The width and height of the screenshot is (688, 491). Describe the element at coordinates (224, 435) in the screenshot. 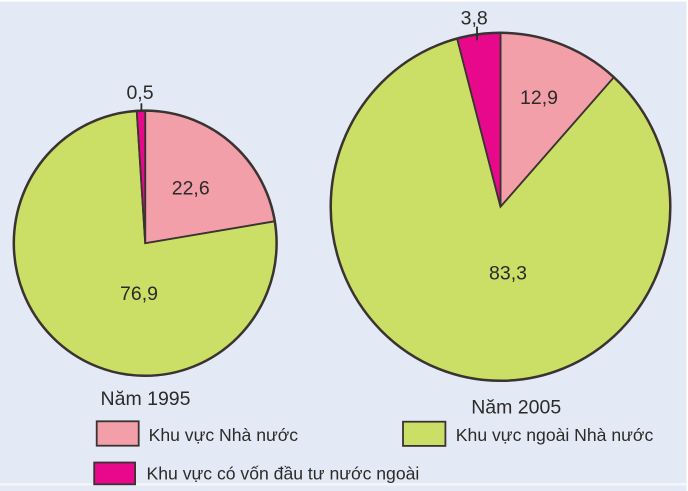

I see `svg-text: Khu vực Nhà nước` at that location.